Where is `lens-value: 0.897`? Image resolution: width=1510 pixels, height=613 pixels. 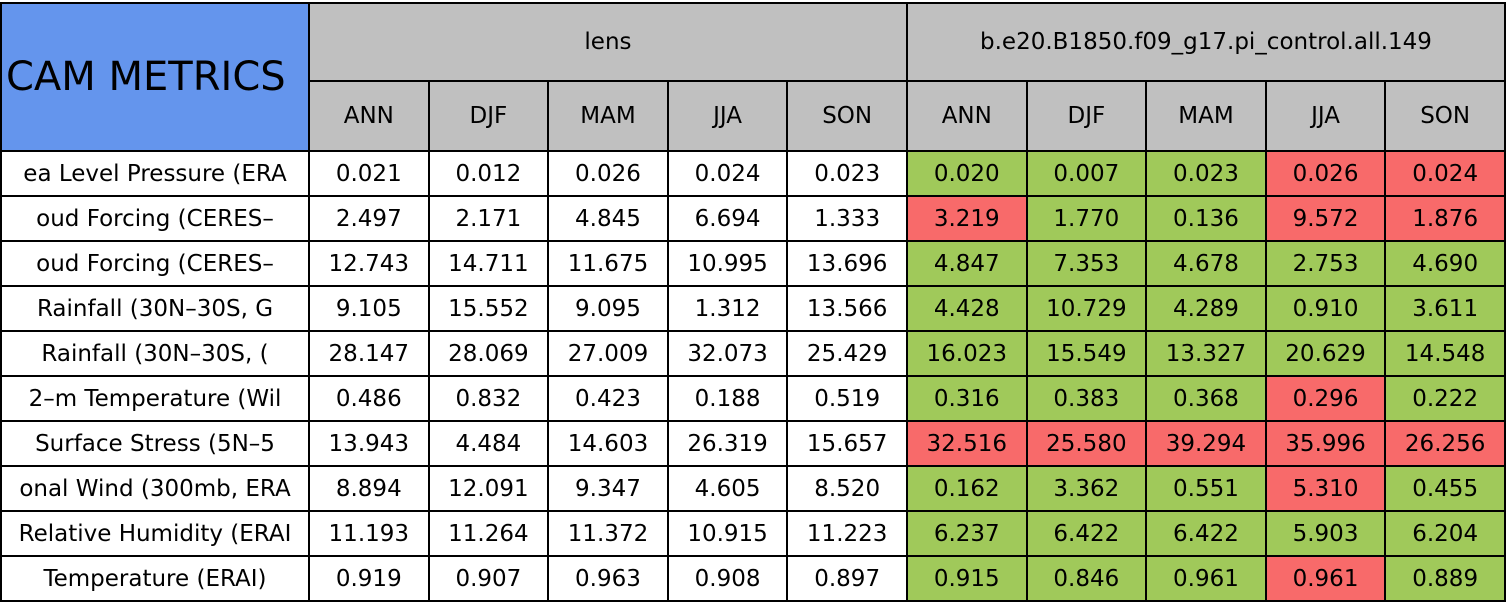 lens-value: 0.897 is located at coordinates (847, 578).